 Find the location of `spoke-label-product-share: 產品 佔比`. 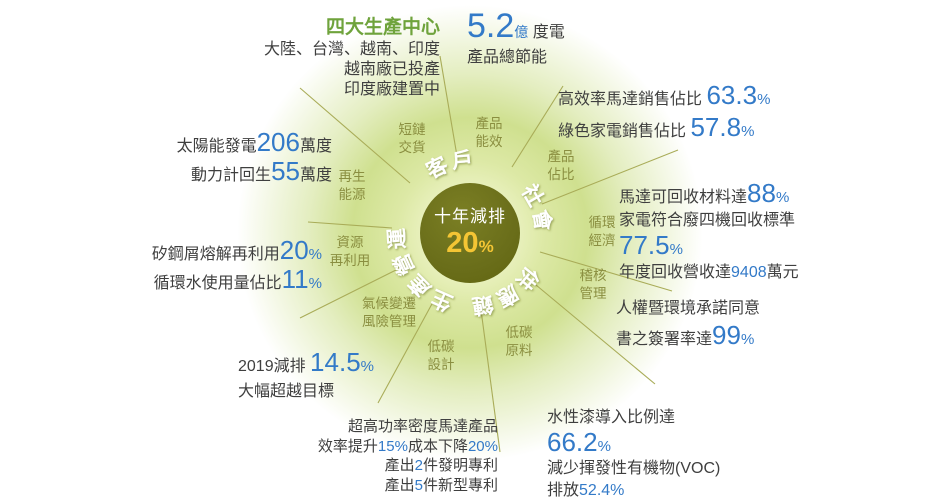

spoke-label-product-share: 產品 佔比 is located at coordinates (561, 165).